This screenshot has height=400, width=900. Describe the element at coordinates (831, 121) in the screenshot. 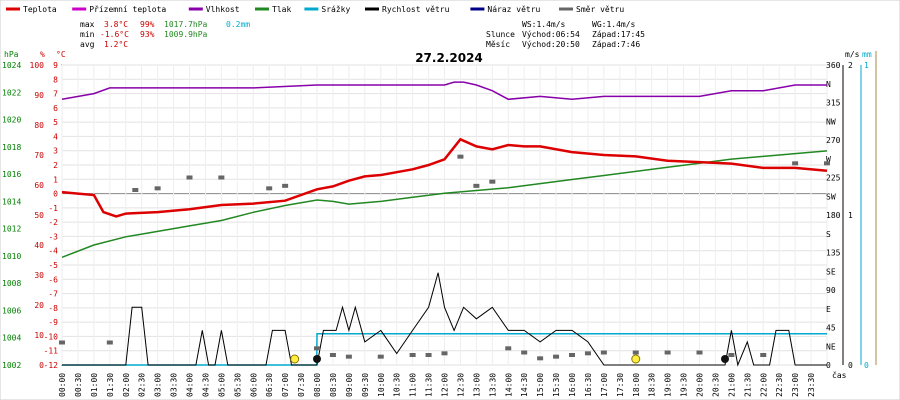

I see `direction-tick-label: NW` at that location.